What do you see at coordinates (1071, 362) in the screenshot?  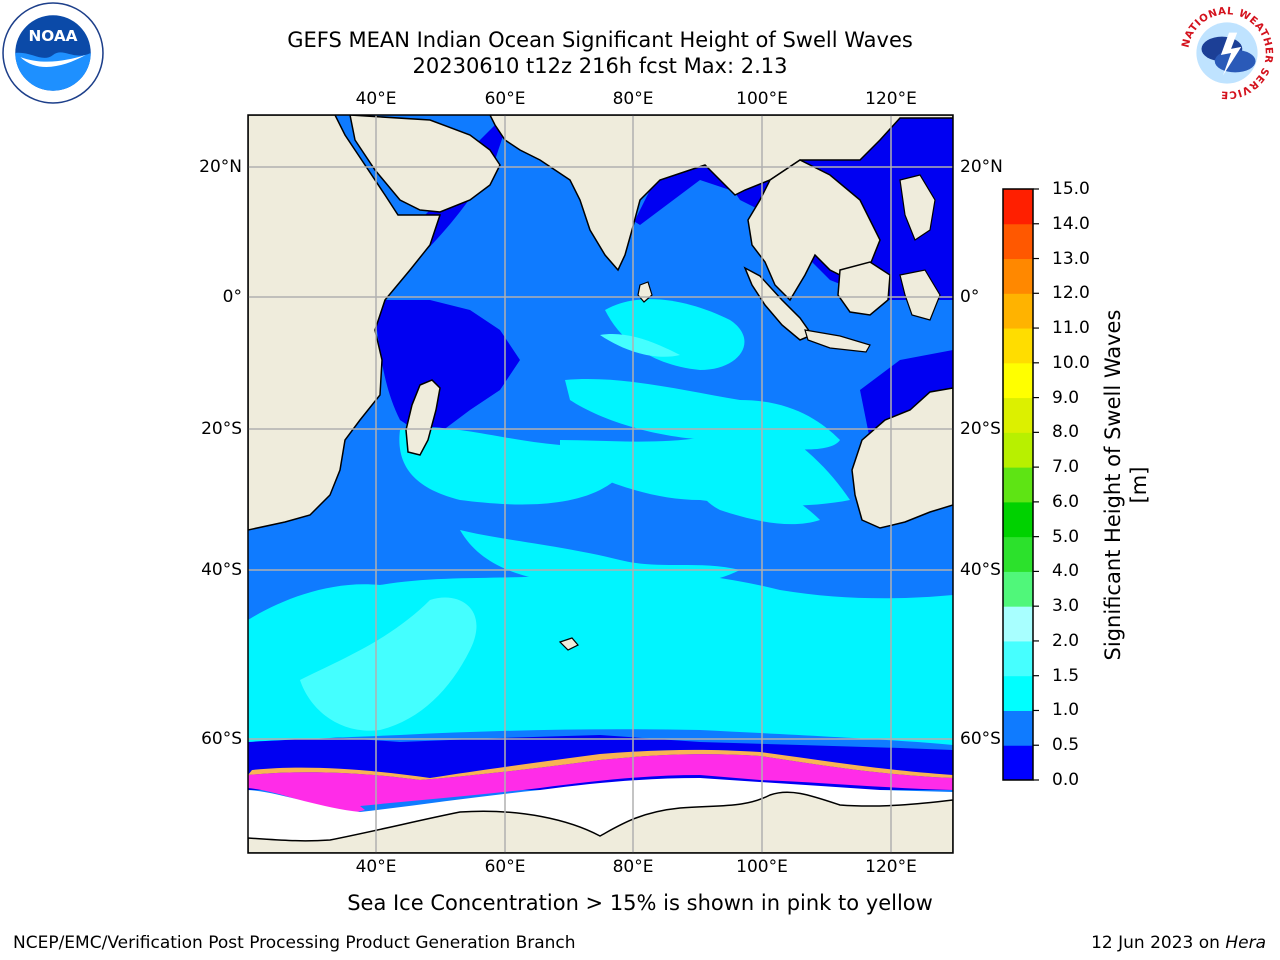 I see `colorbar-level-label: 10.0` at bounding box center [1071, 362].